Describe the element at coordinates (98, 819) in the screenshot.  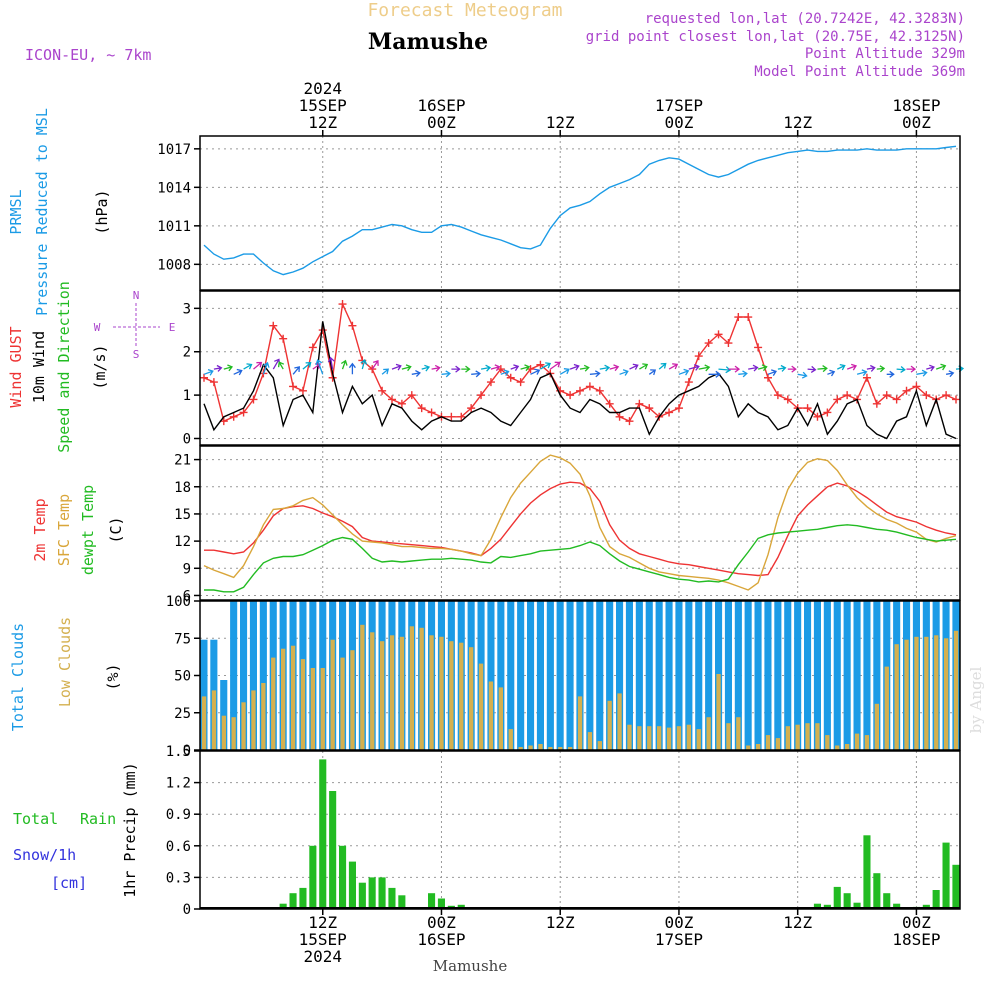
I see `rain-label-rain: Rain` at that location.